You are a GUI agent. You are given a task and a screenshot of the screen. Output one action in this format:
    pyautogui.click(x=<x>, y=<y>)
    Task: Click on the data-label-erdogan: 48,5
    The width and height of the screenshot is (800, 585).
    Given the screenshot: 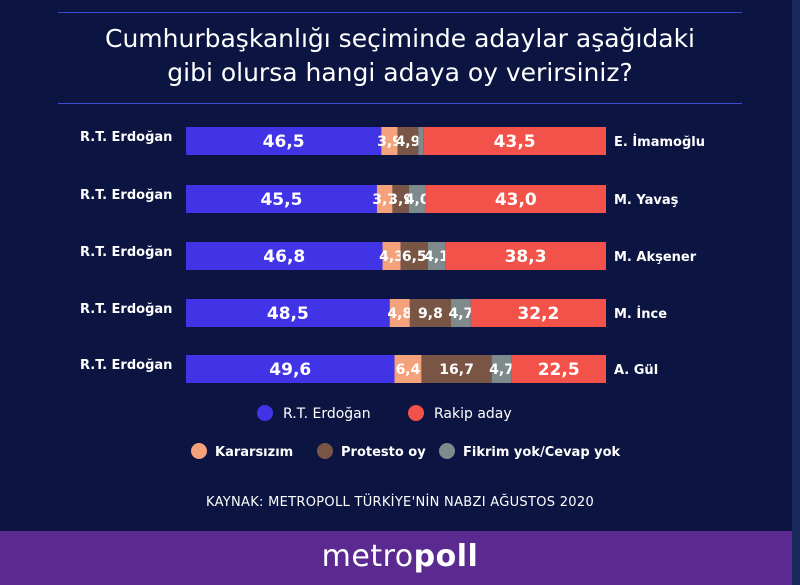 What is the action you would take?
    pyautogui.click(x=288, y=314)
    